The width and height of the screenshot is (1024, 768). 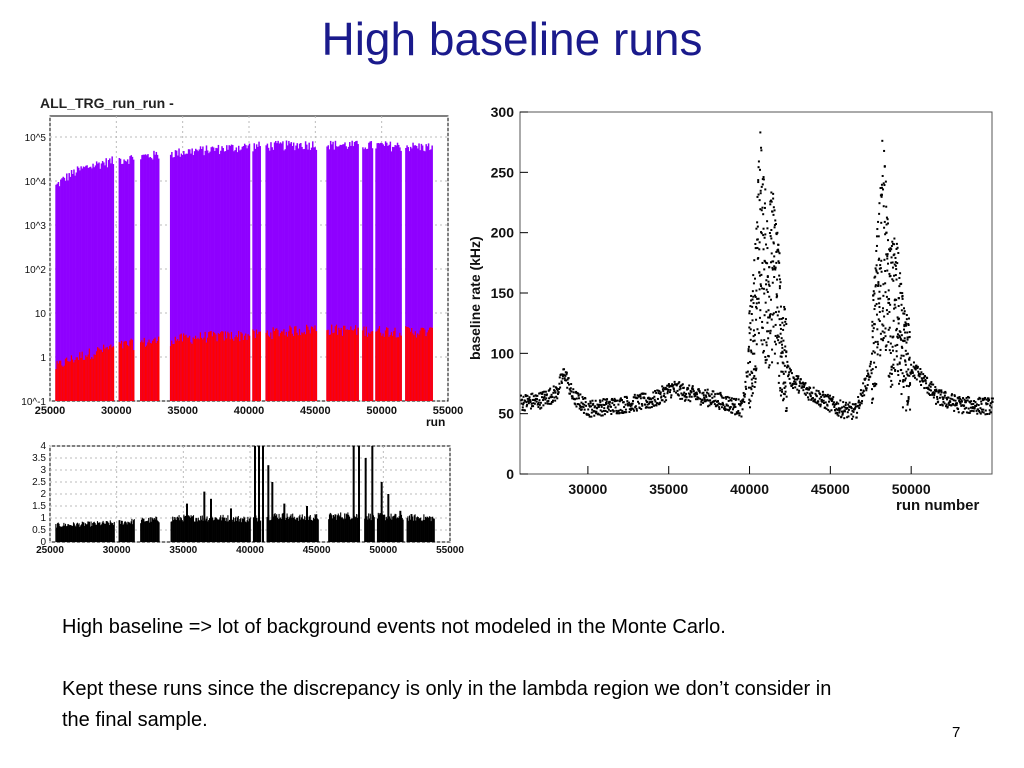 What do you see at coordinates (183, 550) in the screenshot?
I see `ratio-x-tick-label: 35000` at bounding box center [183, 550].